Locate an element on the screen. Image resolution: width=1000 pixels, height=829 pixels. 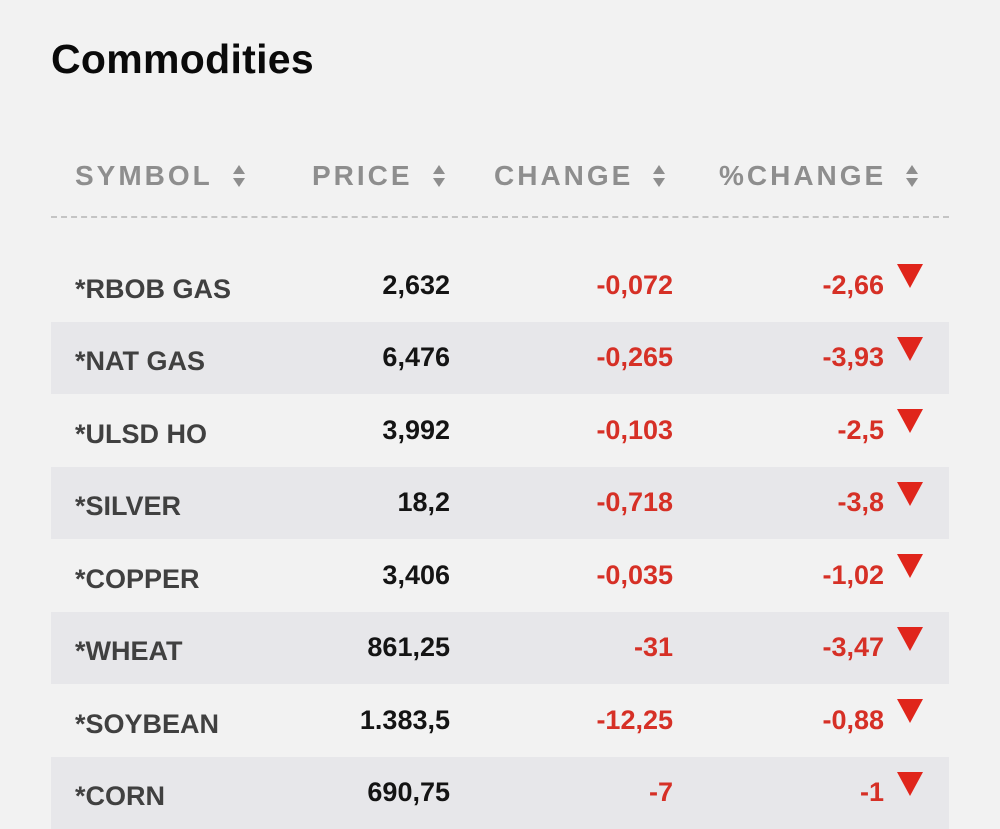
price-cell: 2,632 is located at coordinates (416, 285).